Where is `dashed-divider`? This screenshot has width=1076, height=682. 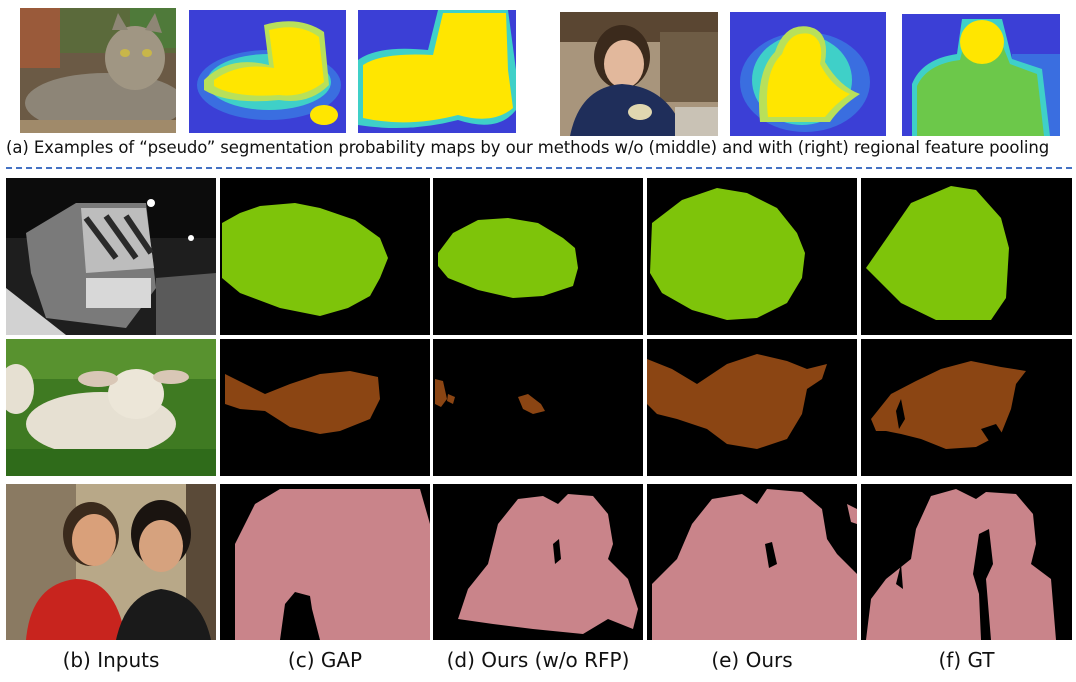
dashed-divider is located at coordinates (539, 168).